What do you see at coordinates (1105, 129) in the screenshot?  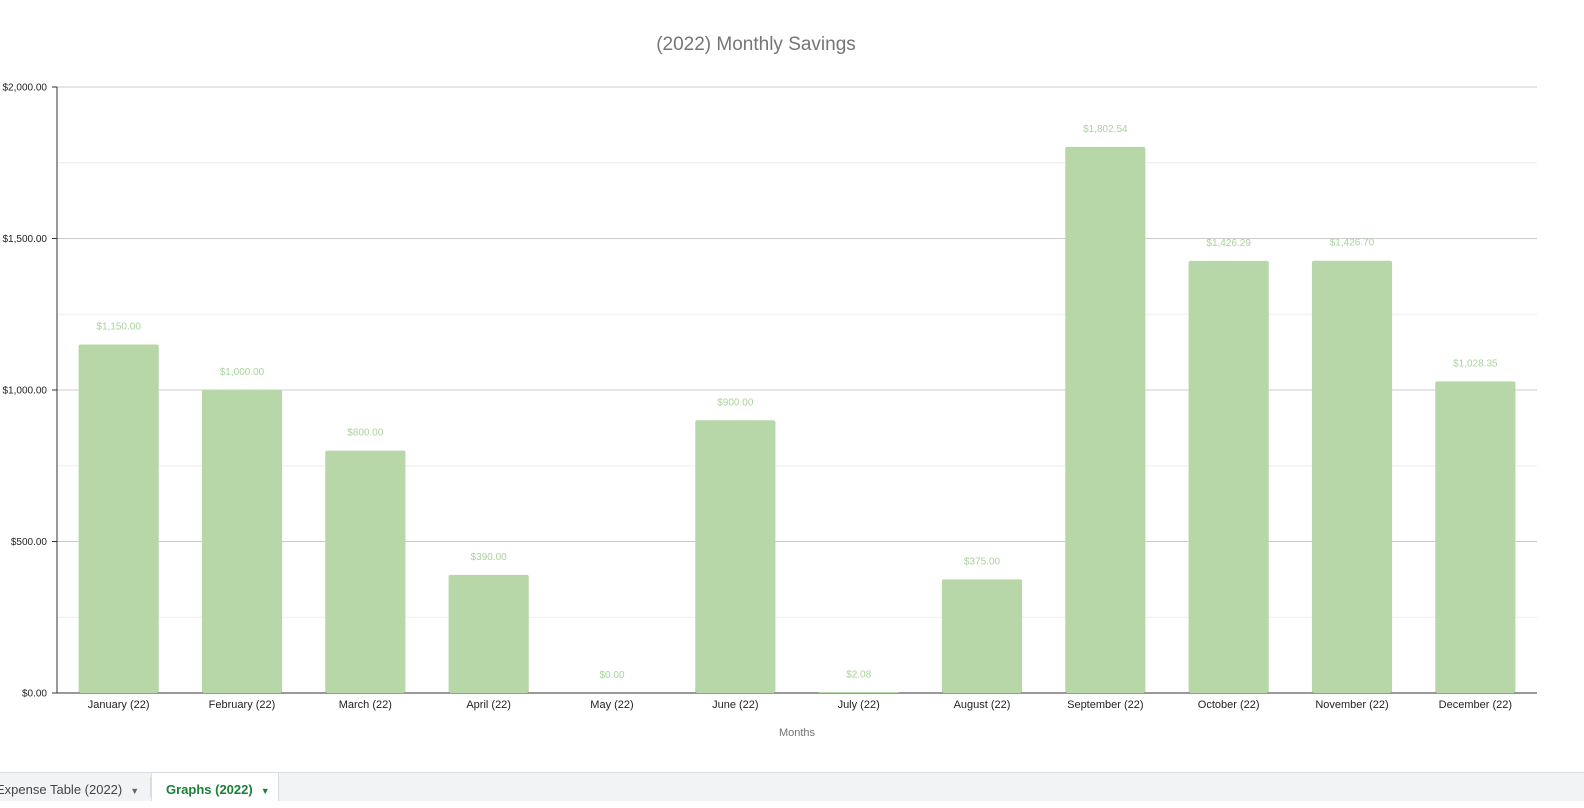 I see `data-label: $1,802.54` at bounding box center [1105, 129].